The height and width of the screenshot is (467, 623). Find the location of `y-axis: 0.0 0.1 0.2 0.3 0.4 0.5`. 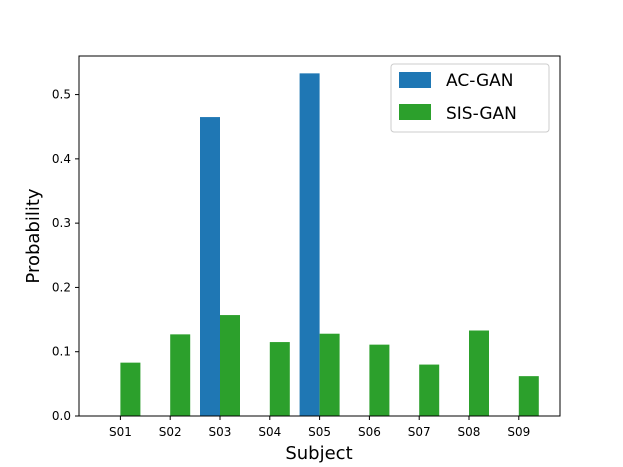

y-axis: 0.0 0.1 0.2 0.3 0.4 0.5 is located at coordinates (65, 255).